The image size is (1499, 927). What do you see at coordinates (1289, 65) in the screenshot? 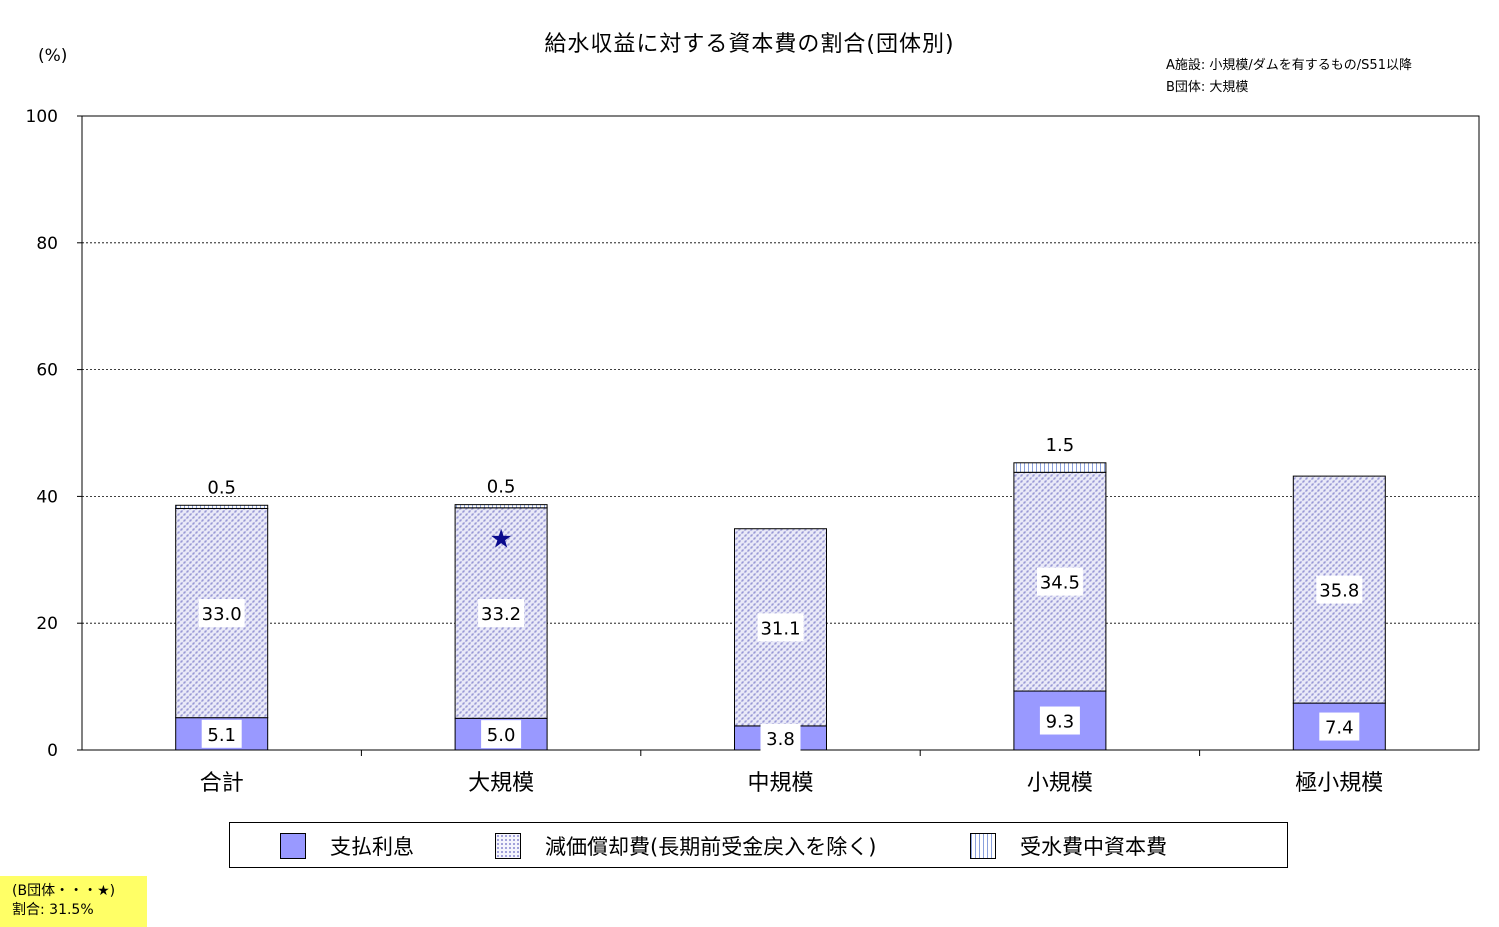
I see `note-facility-a: A施設: 小規模/ダムを有するもの/S51以降` at bounding box center [1289, 65].